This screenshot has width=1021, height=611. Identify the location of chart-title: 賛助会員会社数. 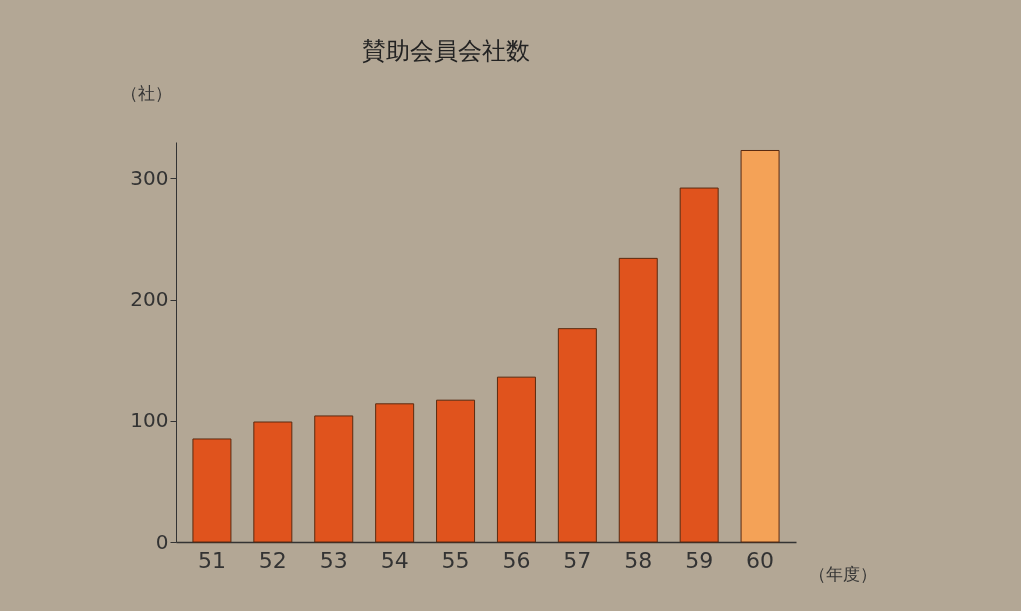
(446, 51).